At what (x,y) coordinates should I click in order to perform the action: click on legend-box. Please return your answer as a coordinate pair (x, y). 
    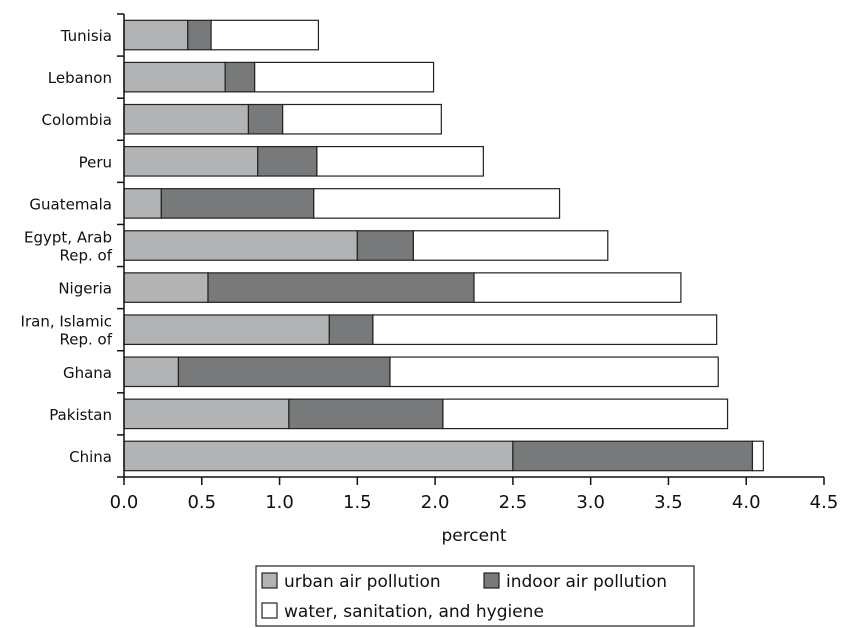
    Looking at the image, I should click on (475, 596).